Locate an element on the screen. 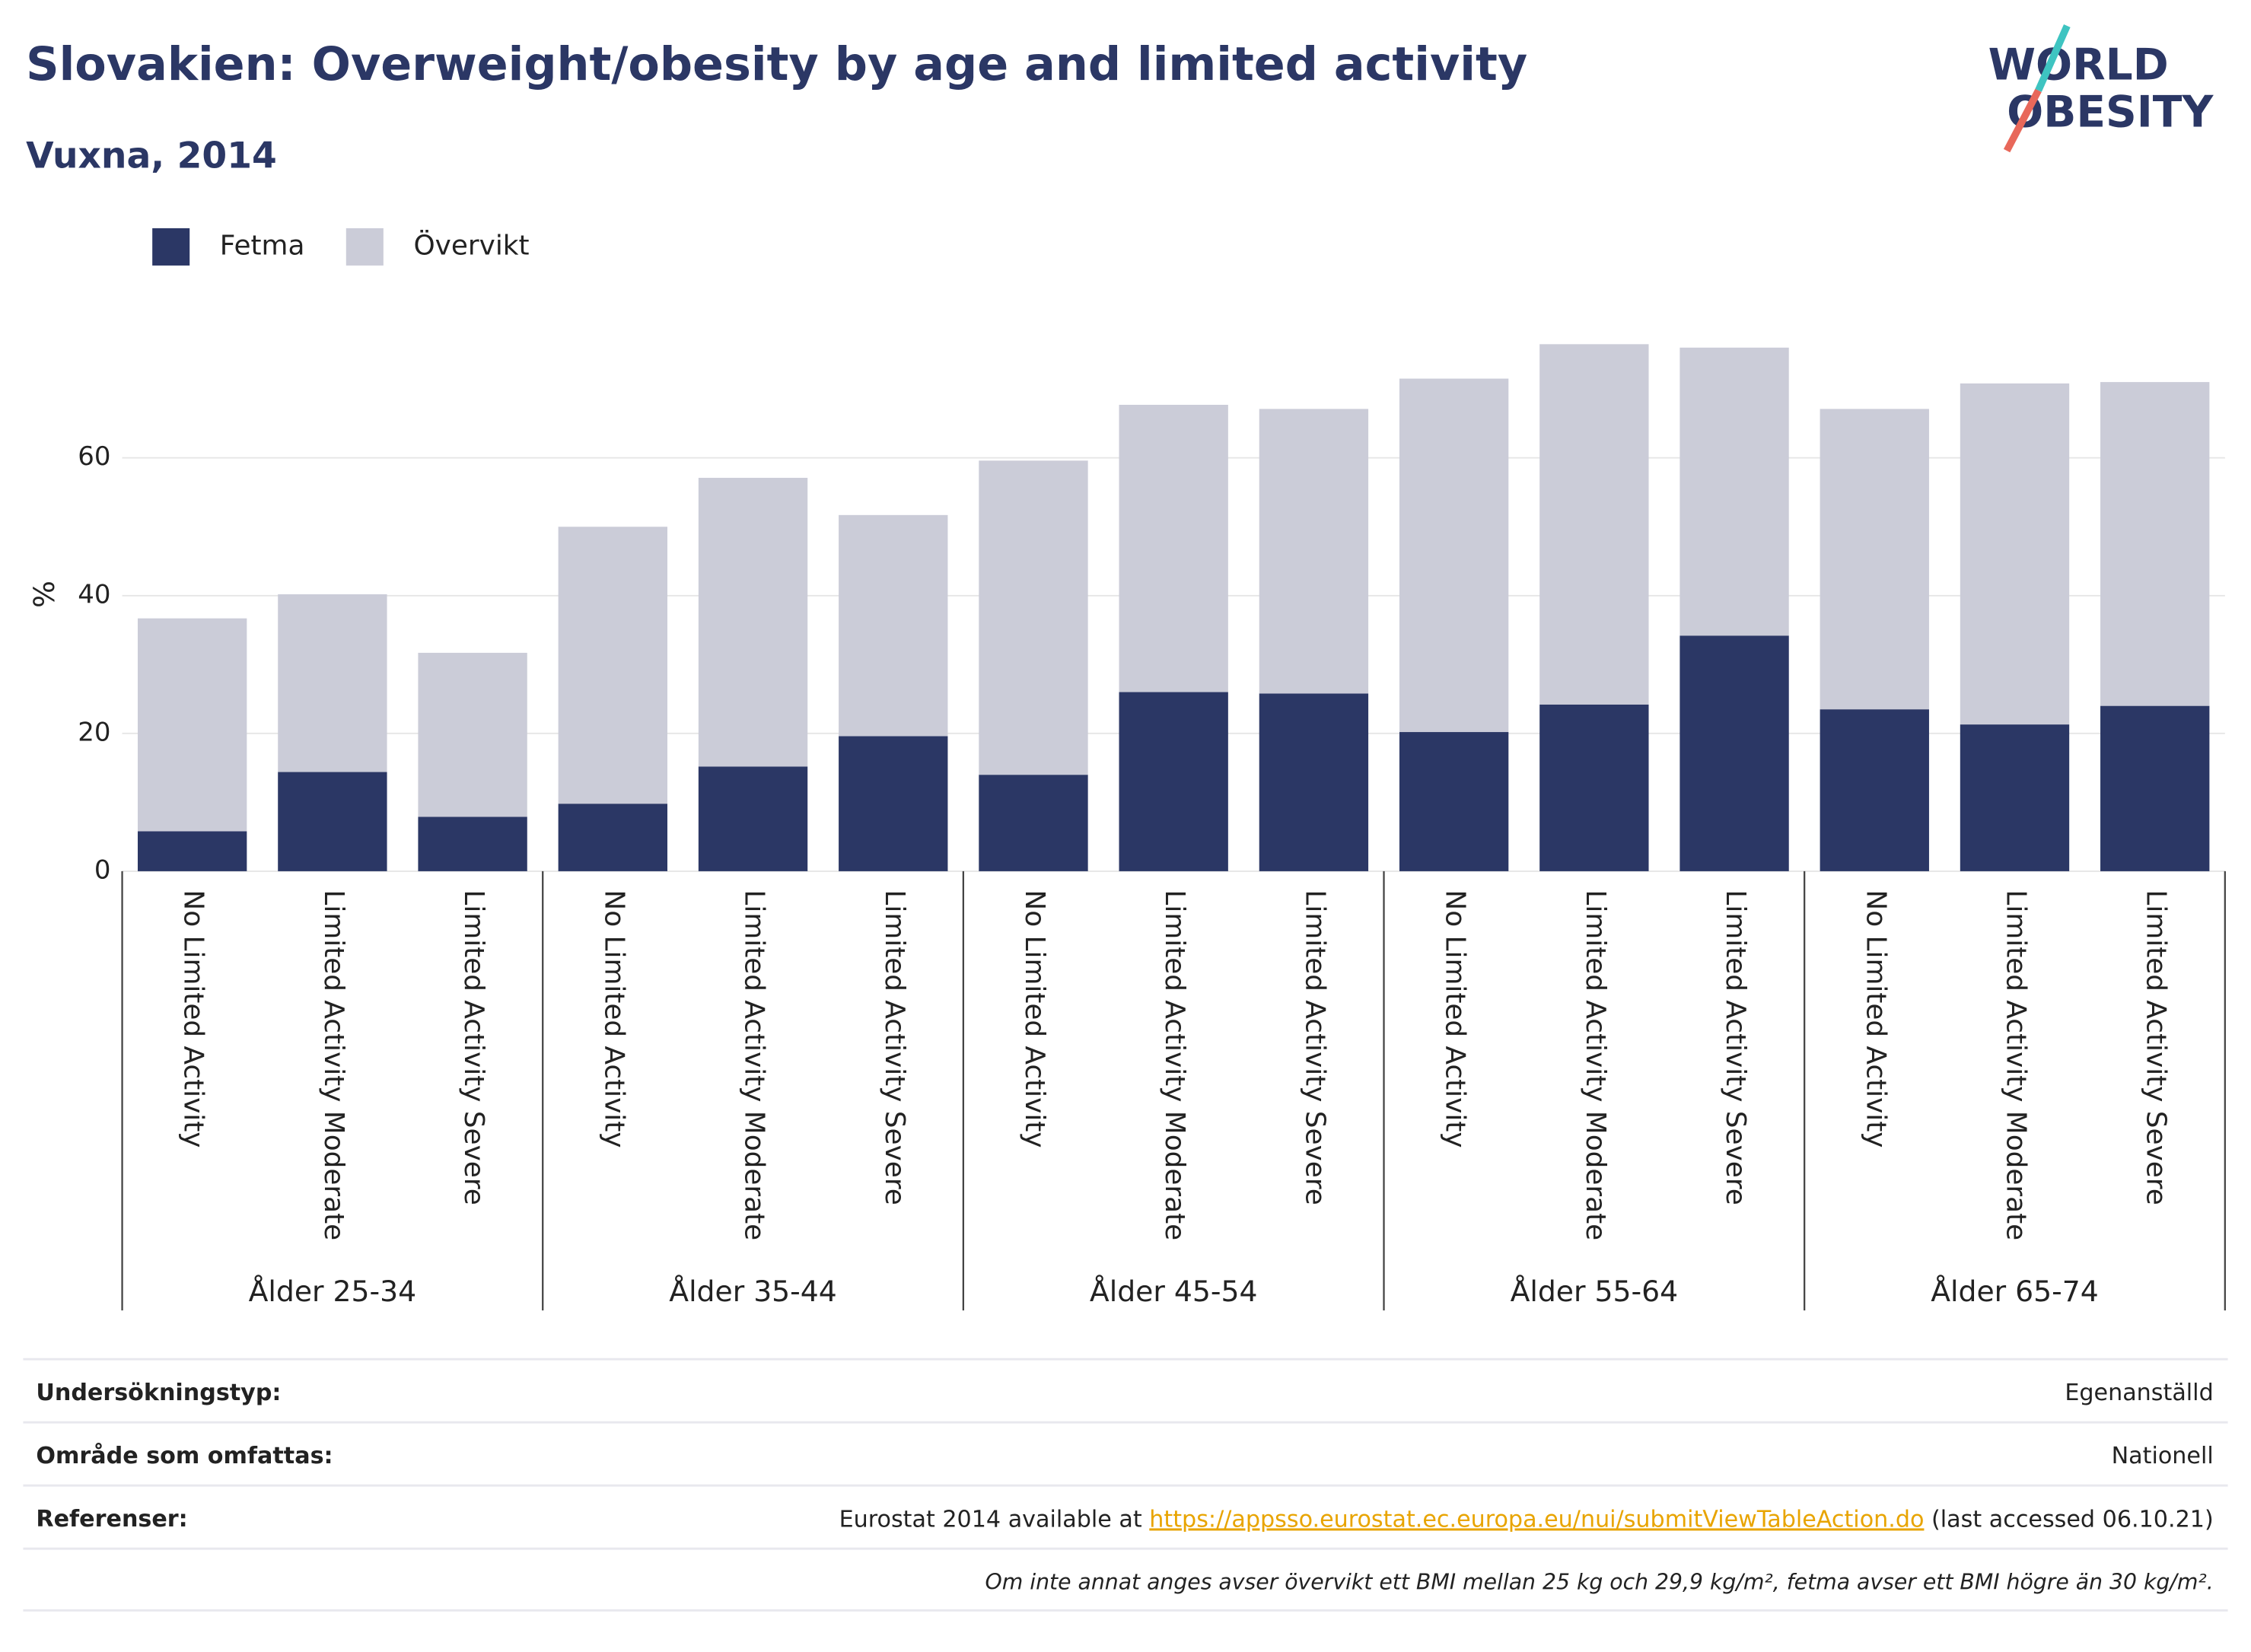 The width and height of the screenshot is (2251, 1652). group-label: Ålder 25-34 is located at coordinates (333, 1291).